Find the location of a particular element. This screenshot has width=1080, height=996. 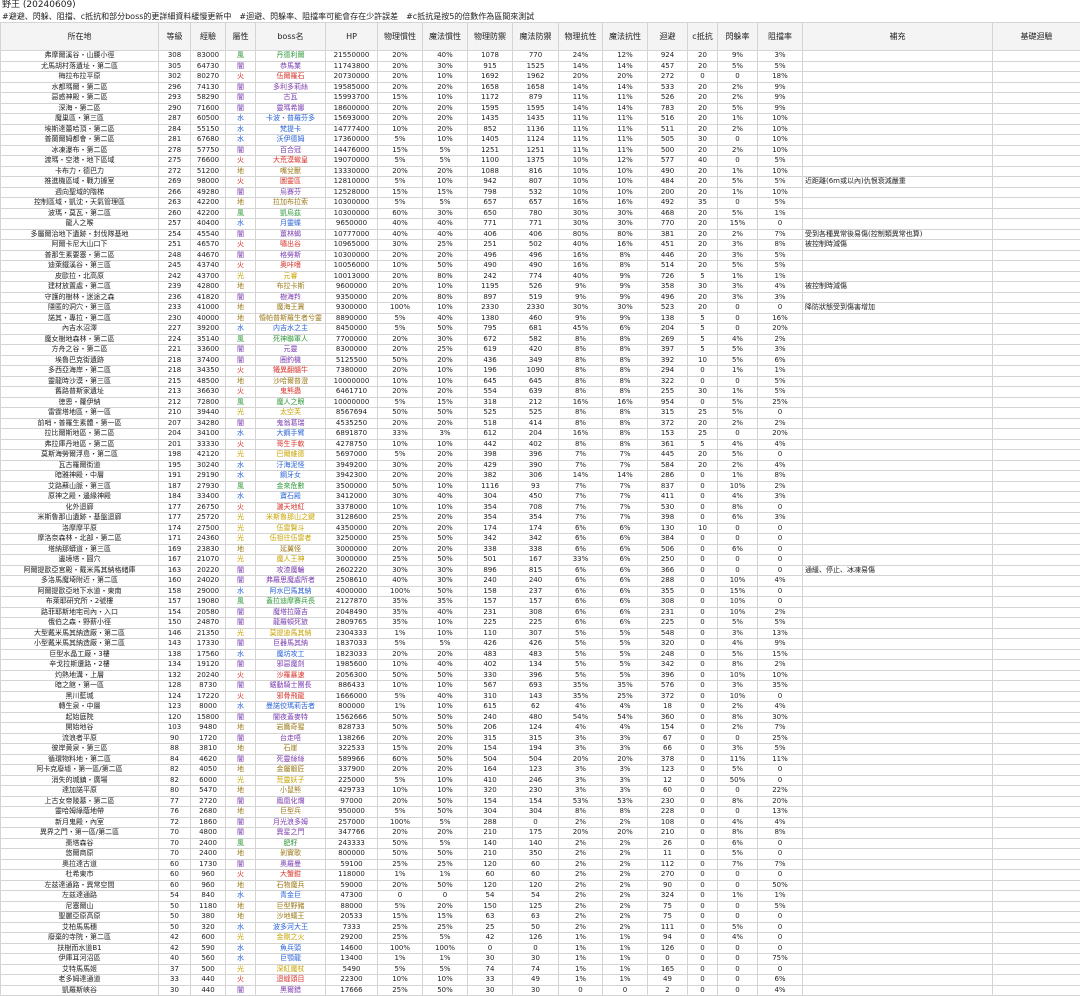

table-cell: 魔巢區・第三區 is located at coordinates (80, 119).